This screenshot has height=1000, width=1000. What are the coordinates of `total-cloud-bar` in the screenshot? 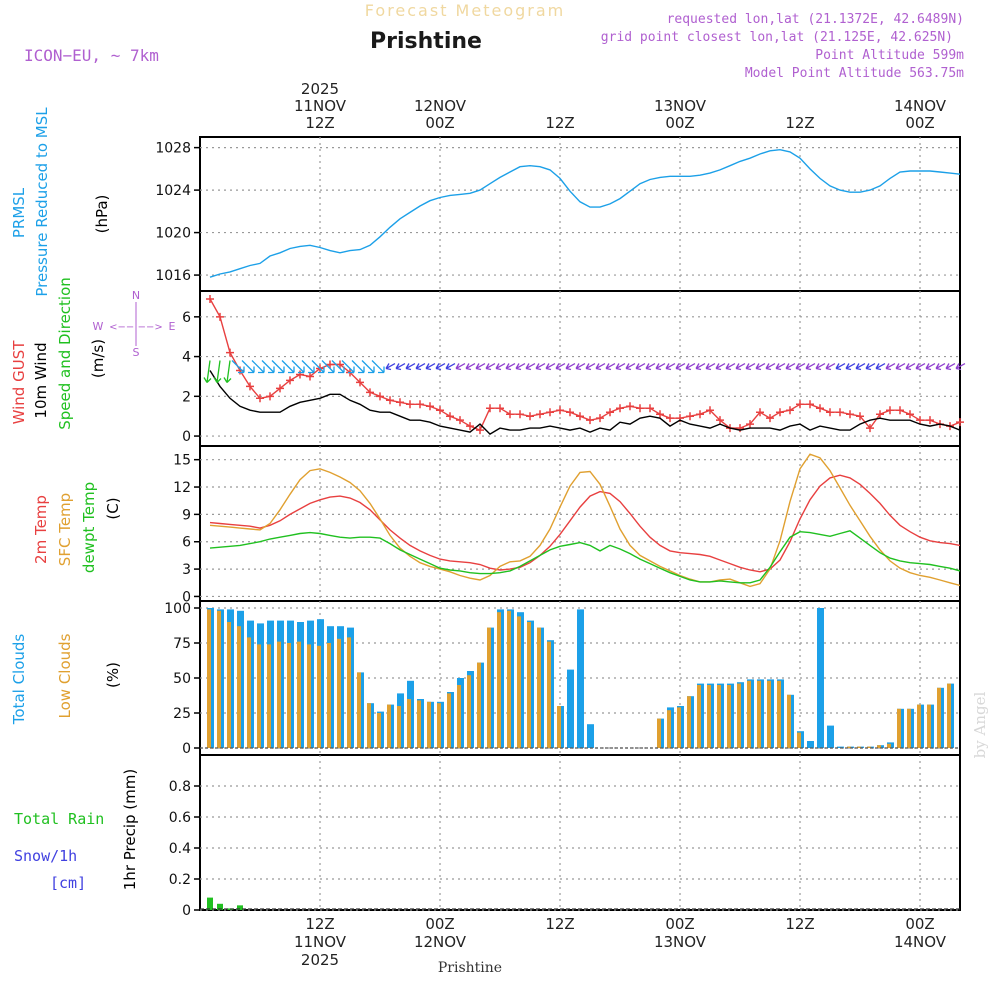 It's located at (590, 736).